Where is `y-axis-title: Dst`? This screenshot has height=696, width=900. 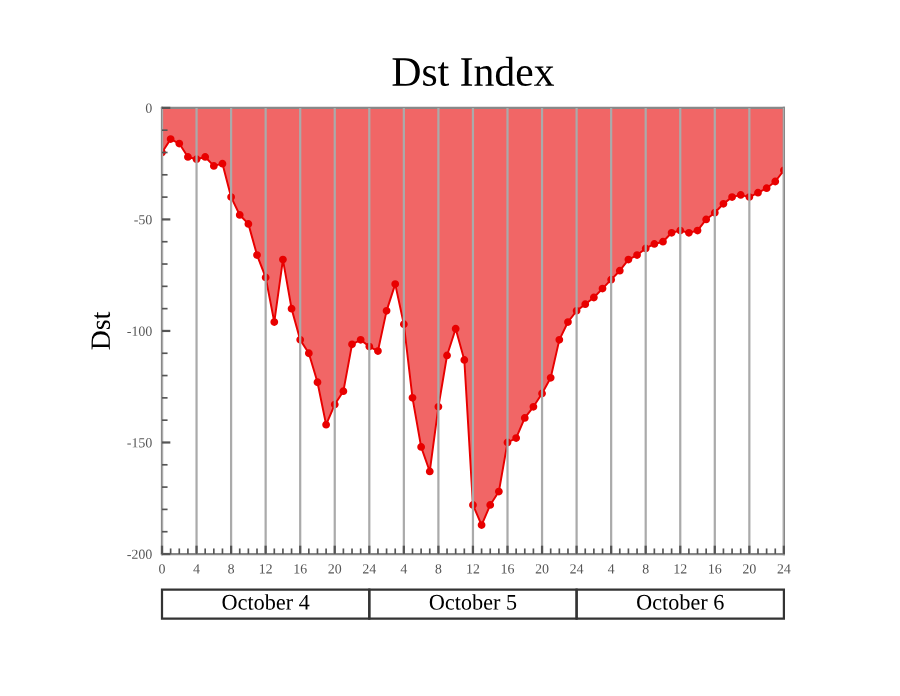 y-axis-title: Dst is located at coordinates (101, 330).